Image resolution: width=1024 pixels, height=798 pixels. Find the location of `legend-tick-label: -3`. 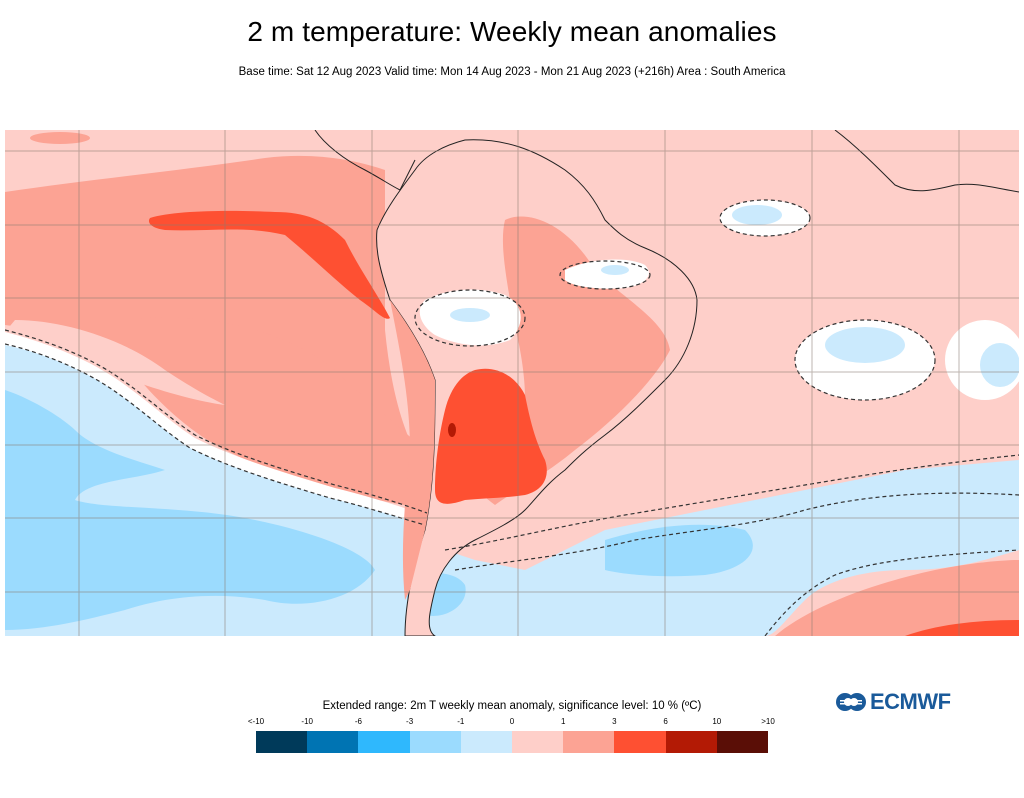

legend-tick-label: -3 is located at coordinates (410, 721).